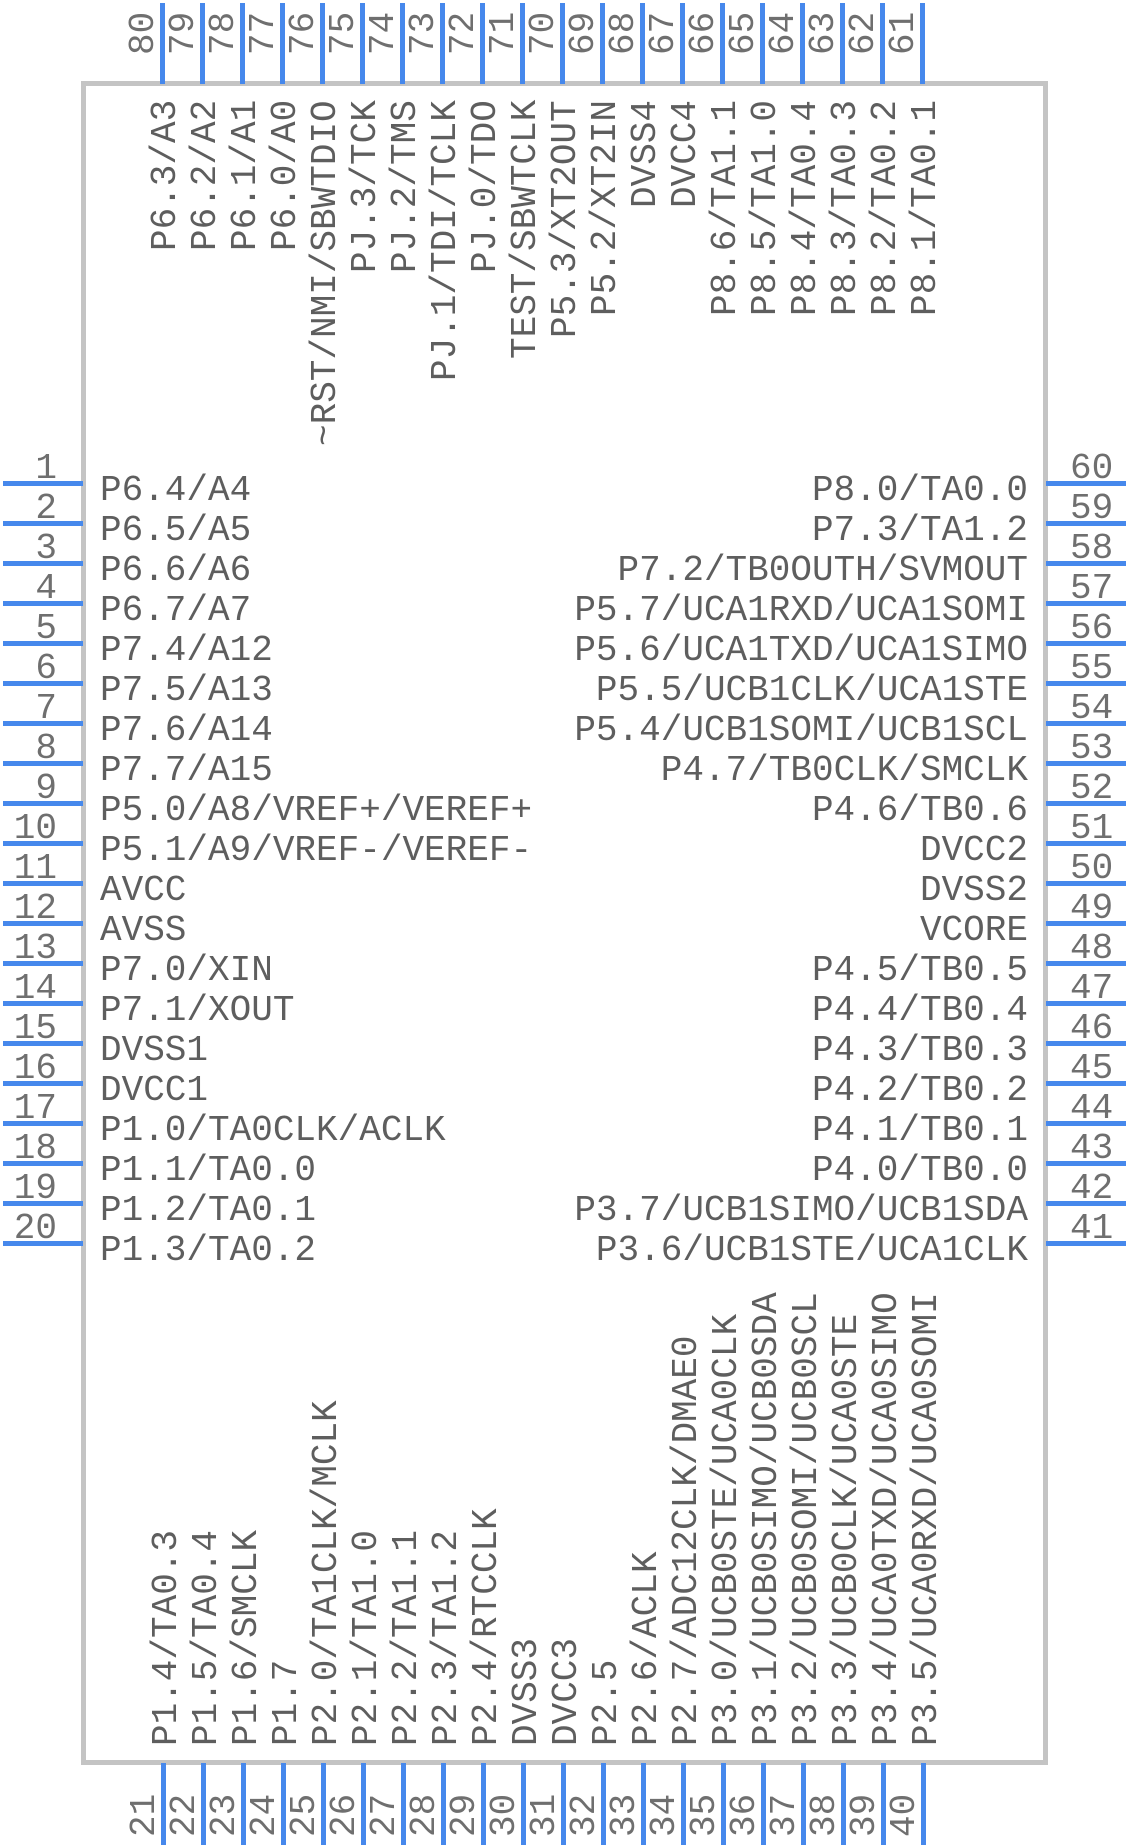  I want to click on pin-65-number: 65, so click(743, 34).